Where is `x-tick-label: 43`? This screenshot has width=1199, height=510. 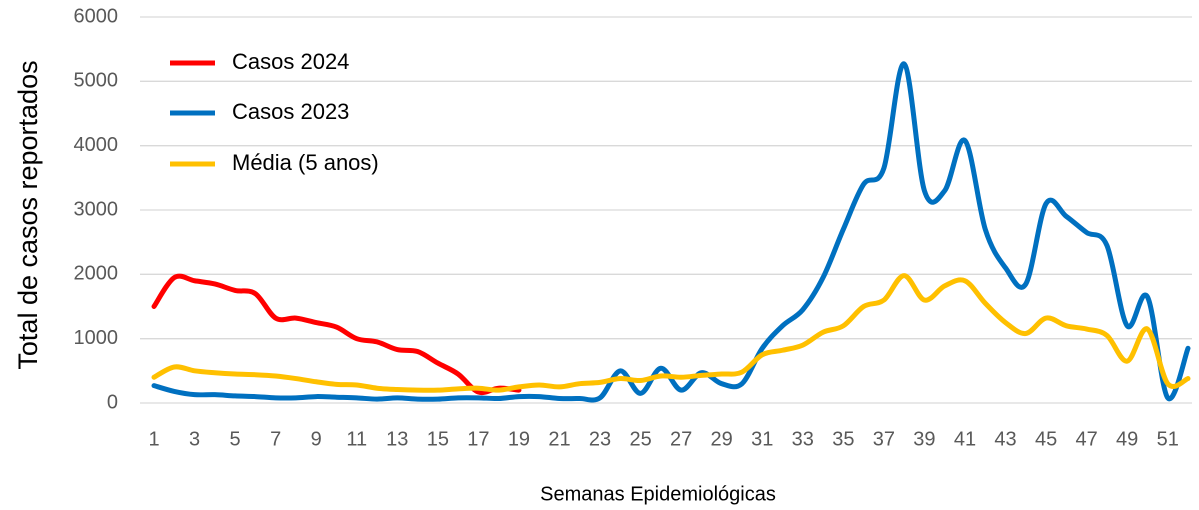
x-tick-label: 43 is located at coordinates (1005, 439).